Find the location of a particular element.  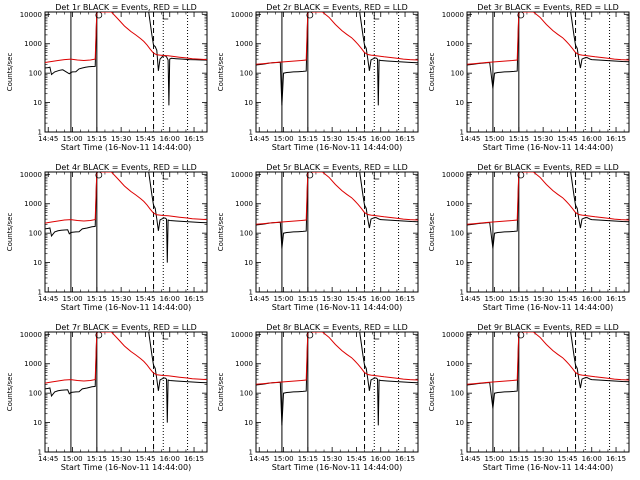

panel-title: Det 6r BLACK = Events, RED = LLD is located at coordinates (548, 167).